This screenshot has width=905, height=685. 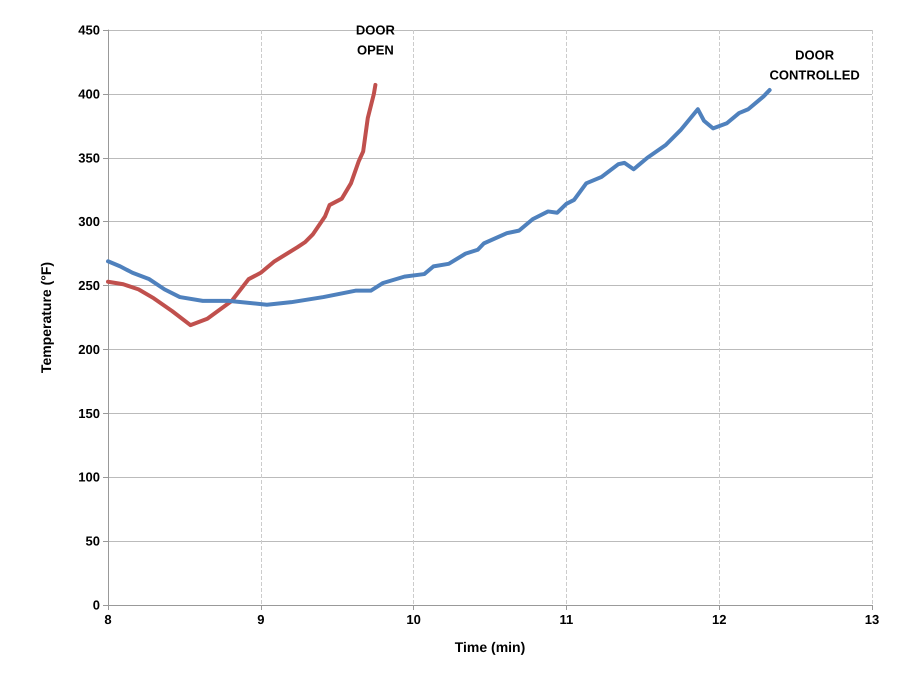 What do you see at coordinates (96, 605) in the screenshot?
I see `y-tick-label: 0` at bounding box center [96, 605].